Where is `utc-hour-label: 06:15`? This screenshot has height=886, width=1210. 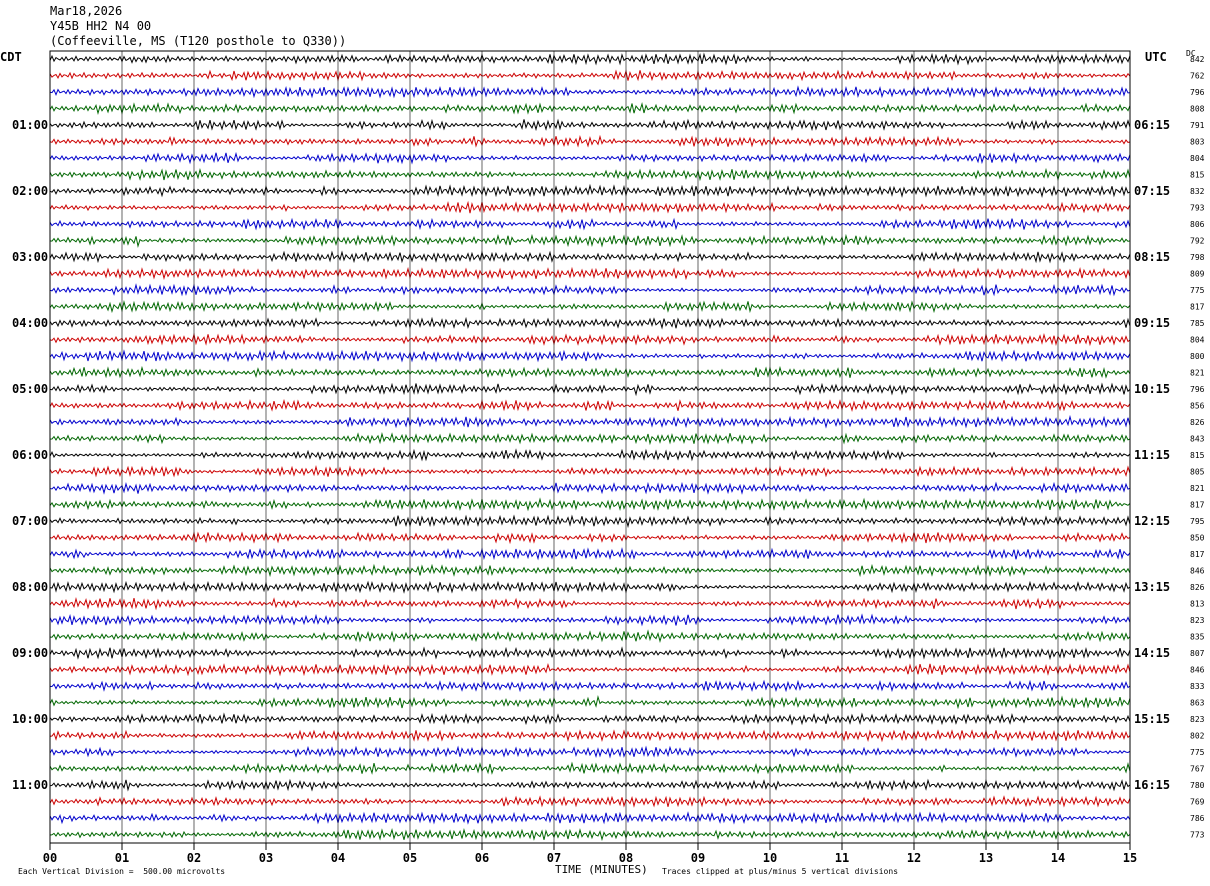
utc-hour-label: 06:15 is located at coordinates (1152, 125).